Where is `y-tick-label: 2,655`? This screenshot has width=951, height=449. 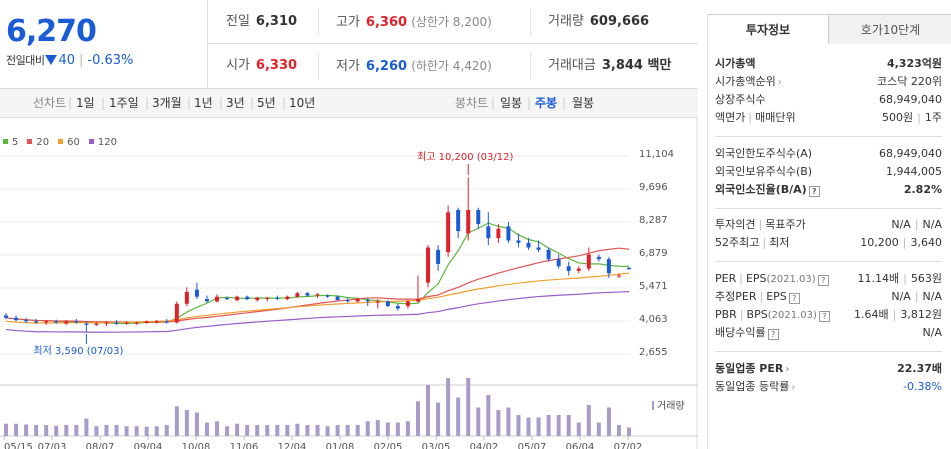 y-tick-label: 2,655 is located at coordinates (653, 352).